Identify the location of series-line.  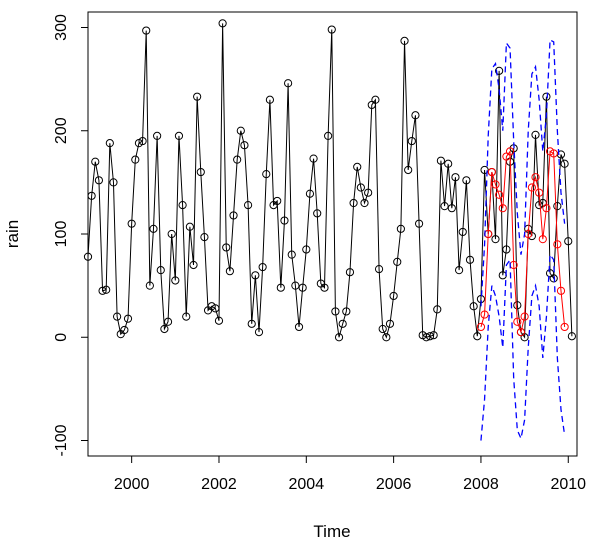
(523, 172).